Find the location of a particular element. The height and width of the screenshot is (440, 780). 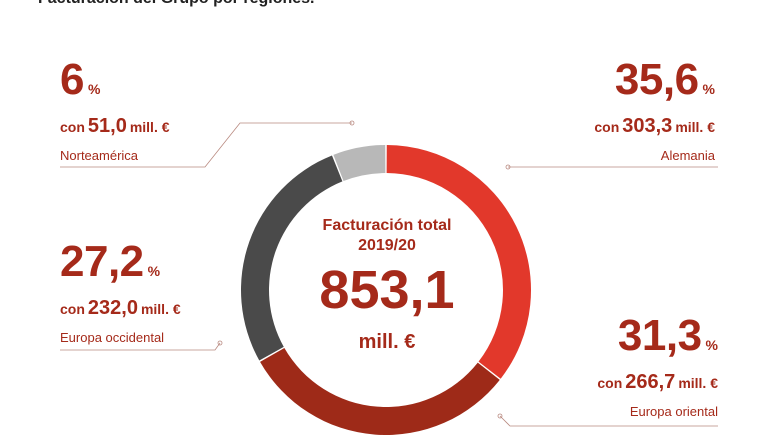

center-total-value: 853,1 is located at coordinates (387, 290).